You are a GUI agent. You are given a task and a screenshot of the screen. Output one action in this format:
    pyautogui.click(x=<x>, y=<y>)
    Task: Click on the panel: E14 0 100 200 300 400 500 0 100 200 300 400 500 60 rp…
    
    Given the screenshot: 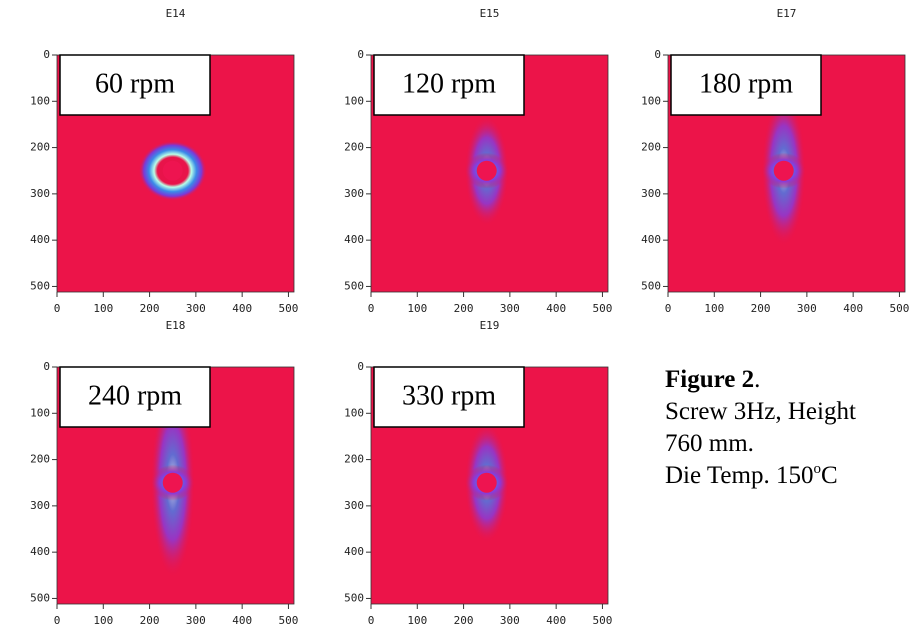 What is the action you would take?
    pyautogui.click(x=164, y=161)
    